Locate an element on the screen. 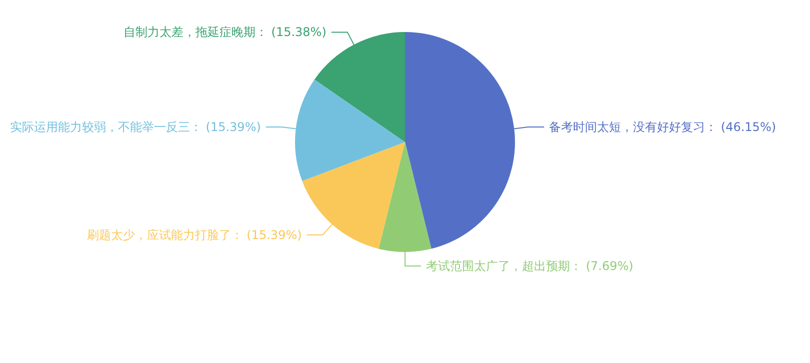  slice-label: 考试范围太广了，超出预期： (7.69%) is located at coordinates (530, 266).